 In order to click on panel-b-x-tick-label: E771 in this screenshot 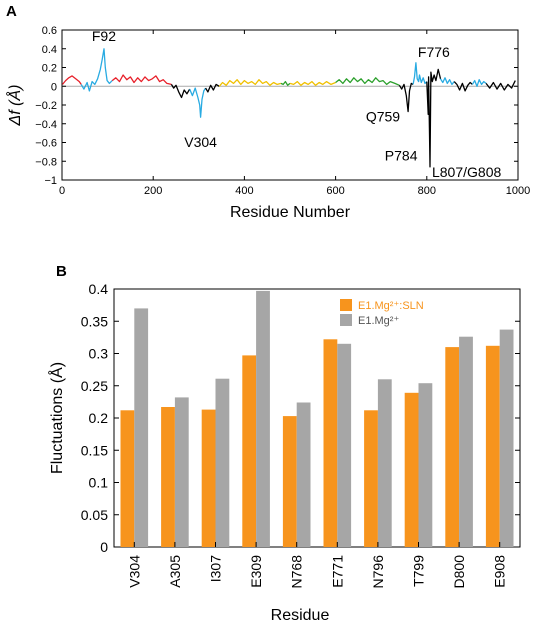, I will do `click(337, 571)`.